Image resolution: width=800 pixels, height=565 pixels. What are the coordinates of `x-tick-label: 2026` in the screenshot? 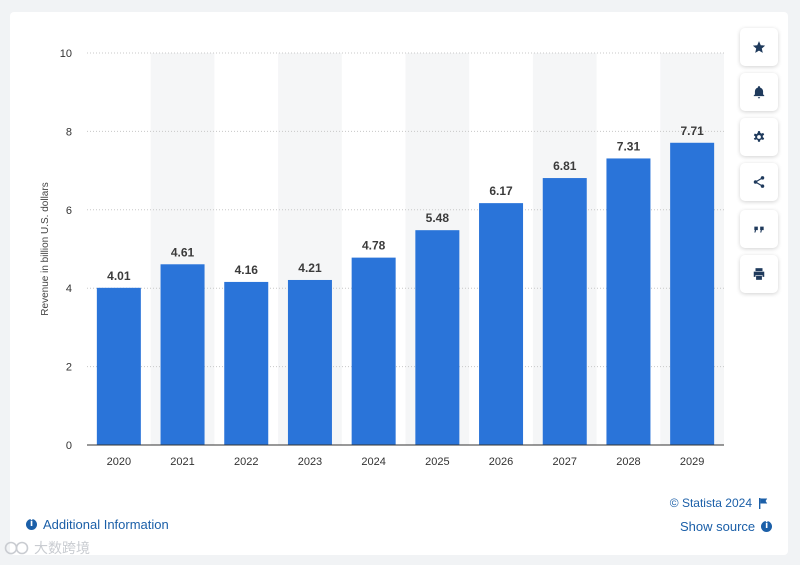 It's located at (501, 462).